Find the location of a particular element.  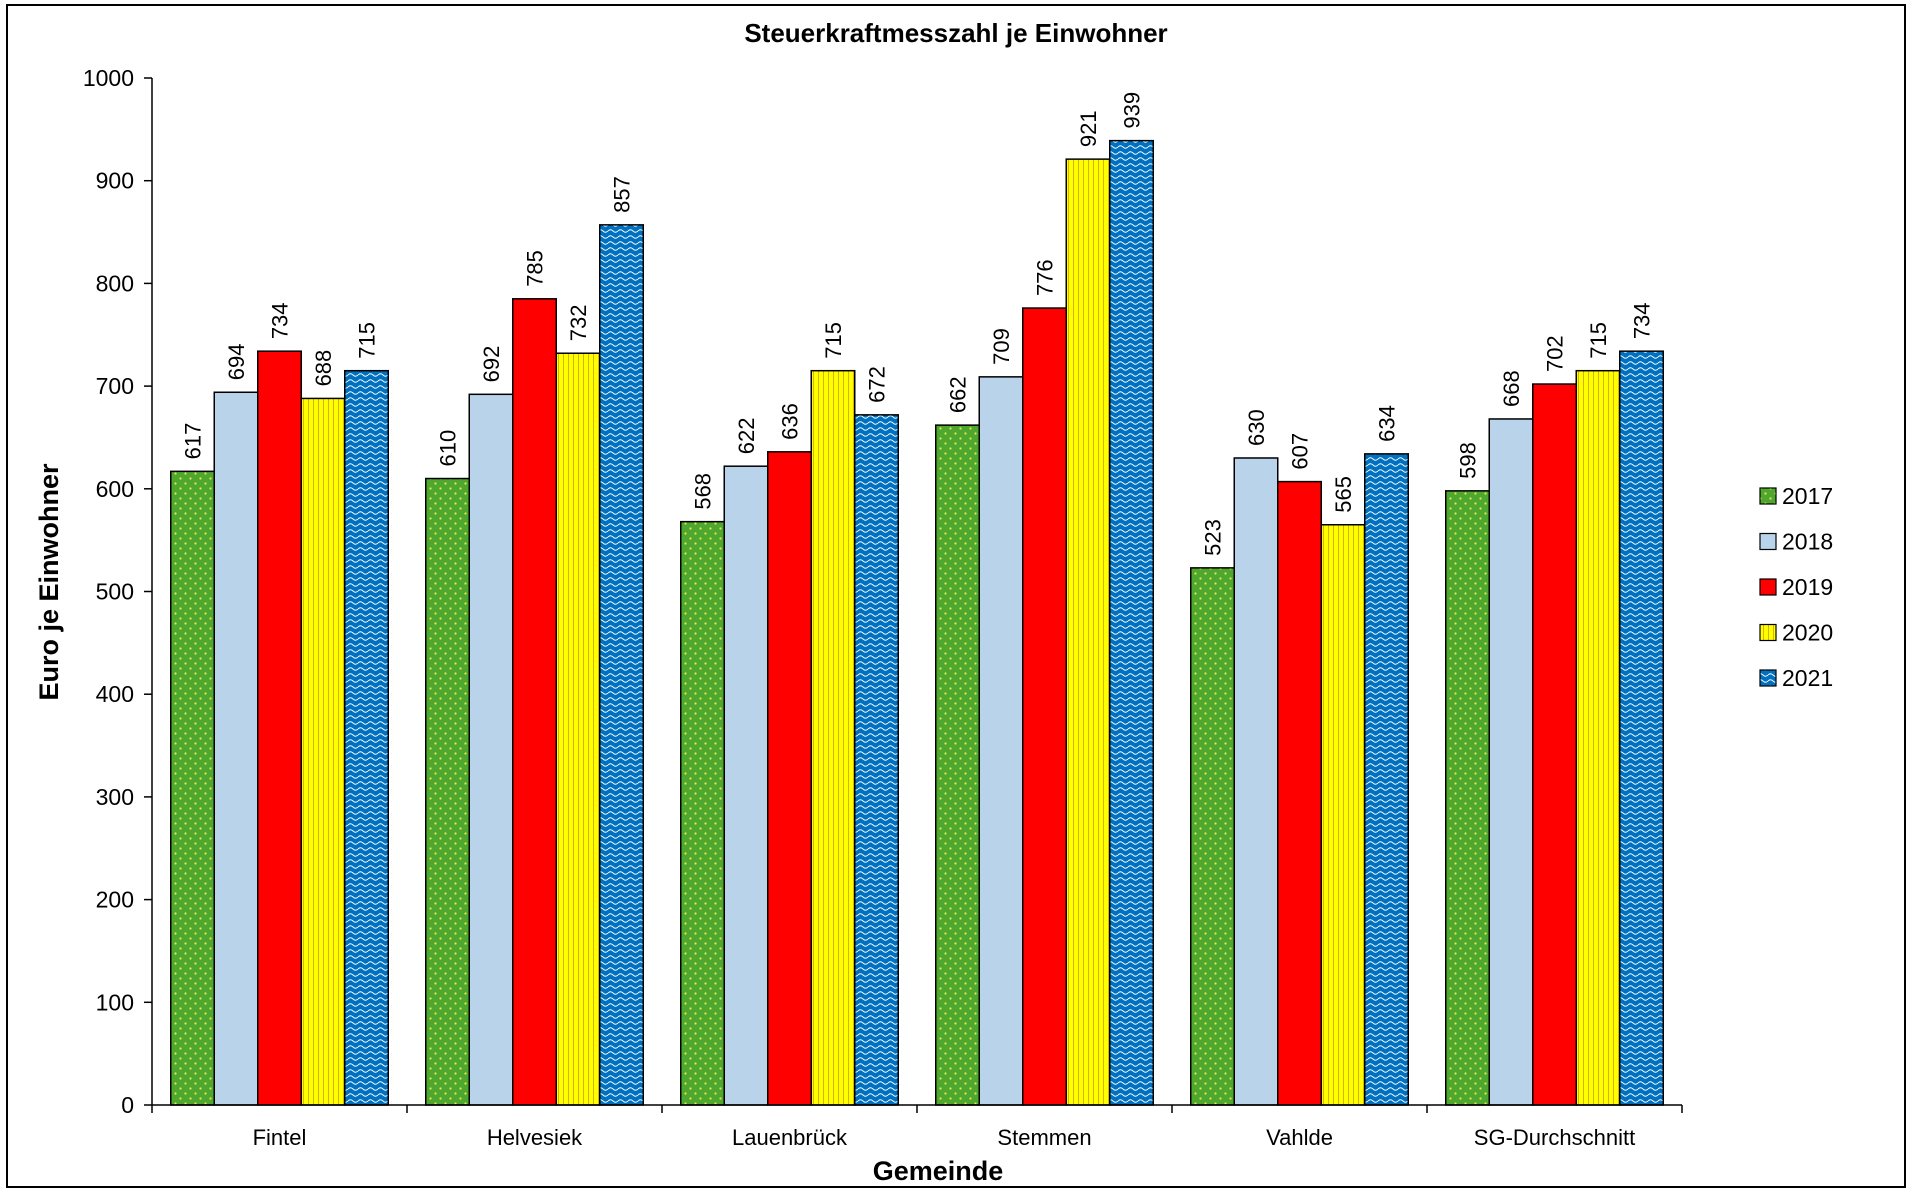

y-tick-label: 1000 is located at coordinates (108, 78).